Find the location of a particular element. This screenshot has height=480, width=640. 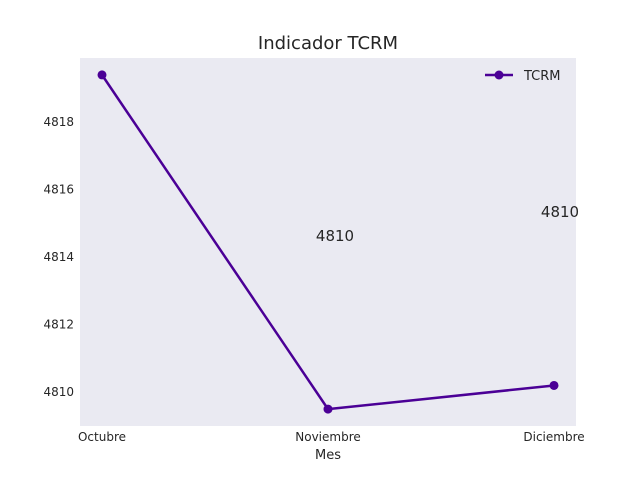

x-tick-label: Diciembre is located at coordinates (553, 437).